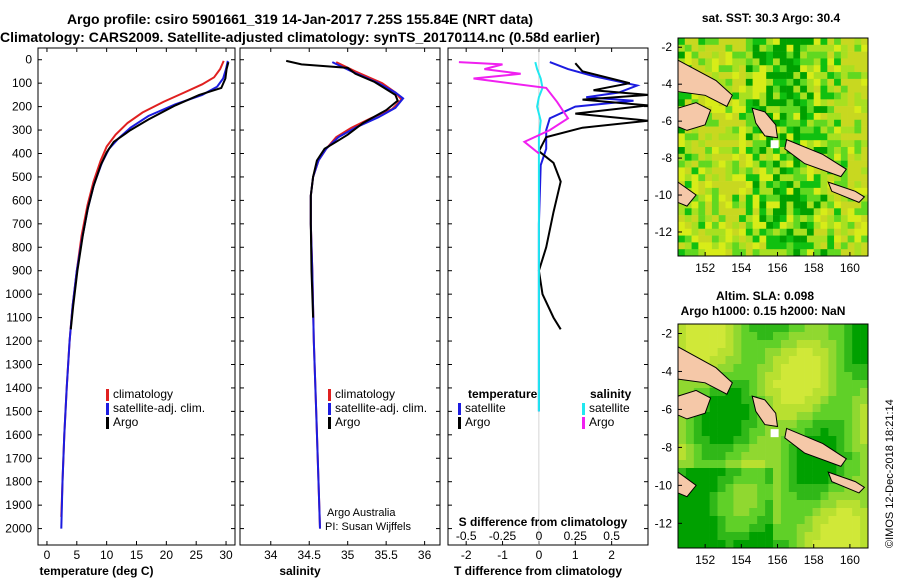 This screenshot has width=900, height=580. I want to click on x-tick-label: 20, so click(167, 555).